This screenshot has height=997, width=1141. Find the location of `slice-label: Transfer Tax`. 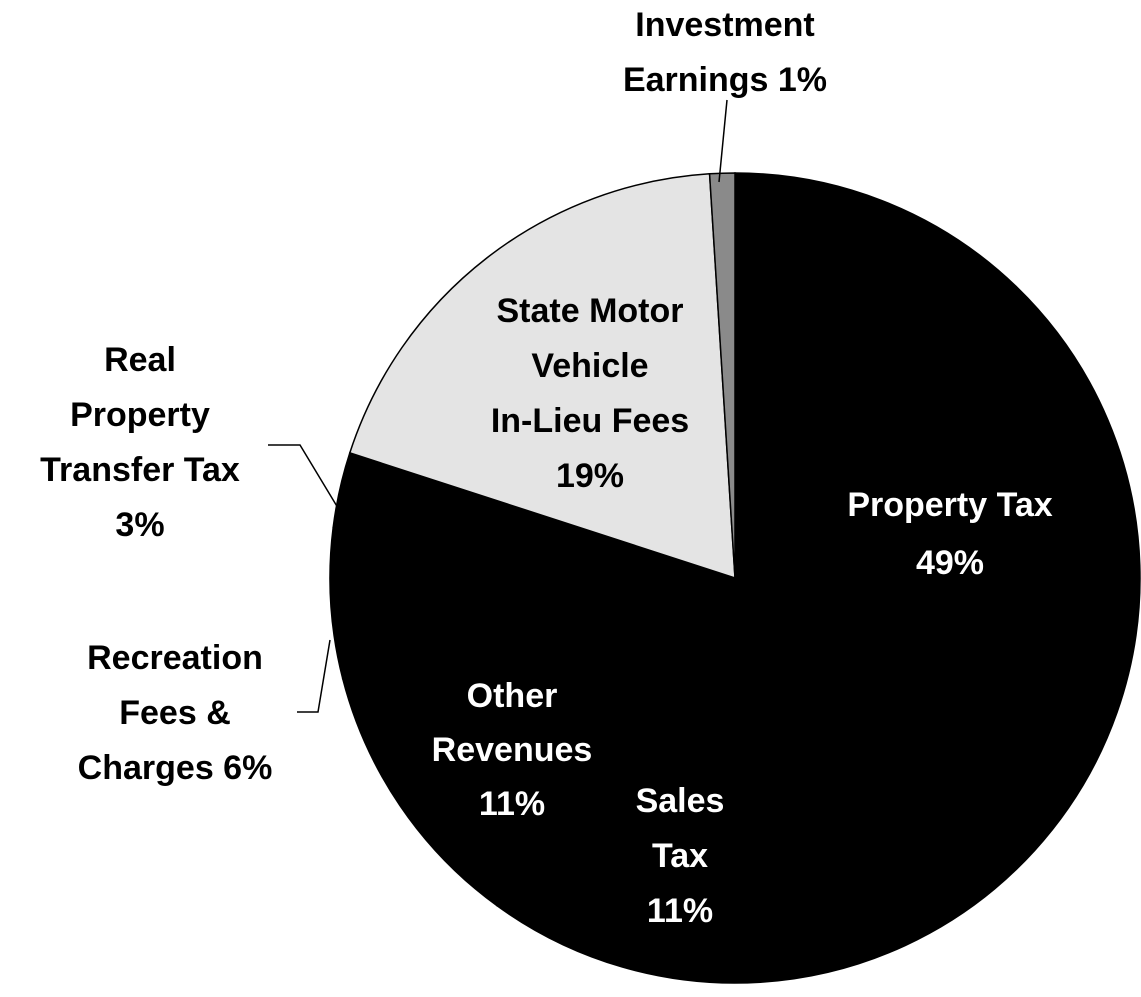

slice-label: Transfer Tax is located at coordinates (140, 470).